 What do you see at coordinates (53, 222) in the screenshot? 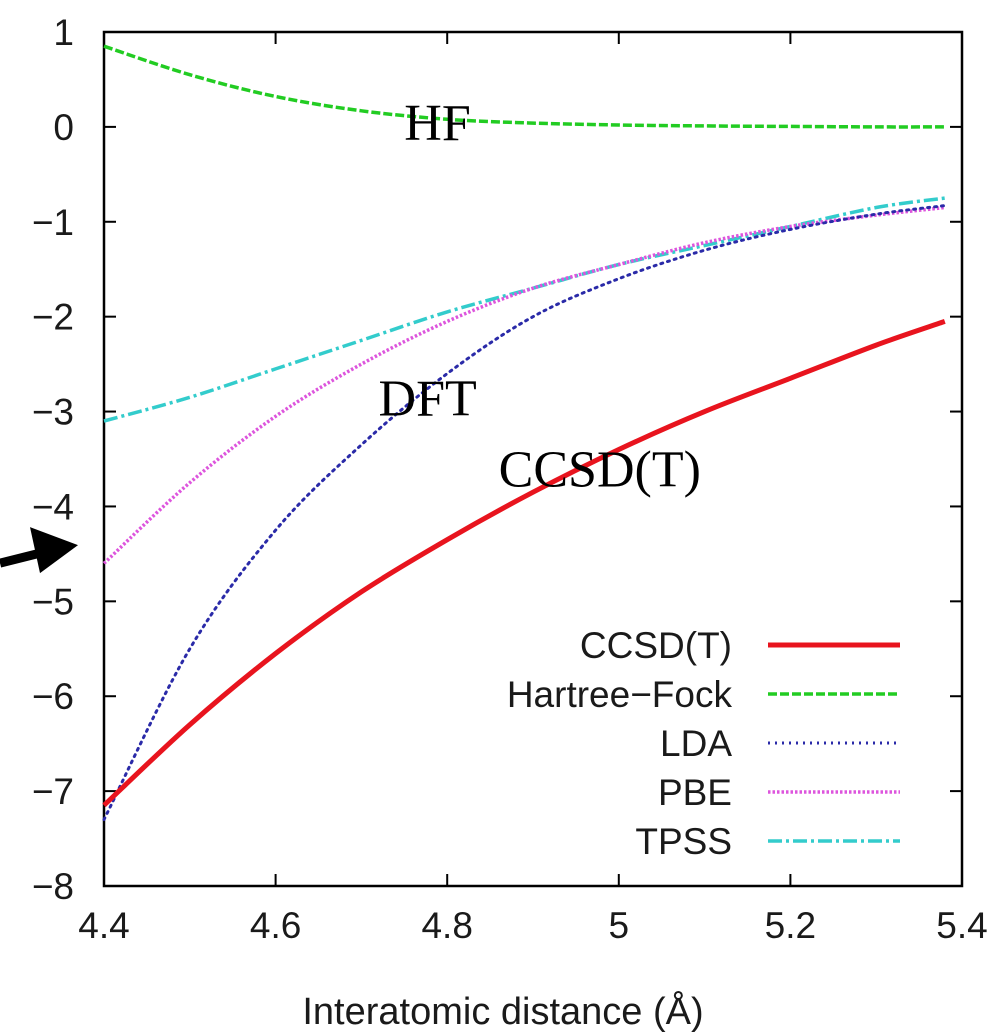
I see `y-tick-label: −1` at bounding box center [53, 222].